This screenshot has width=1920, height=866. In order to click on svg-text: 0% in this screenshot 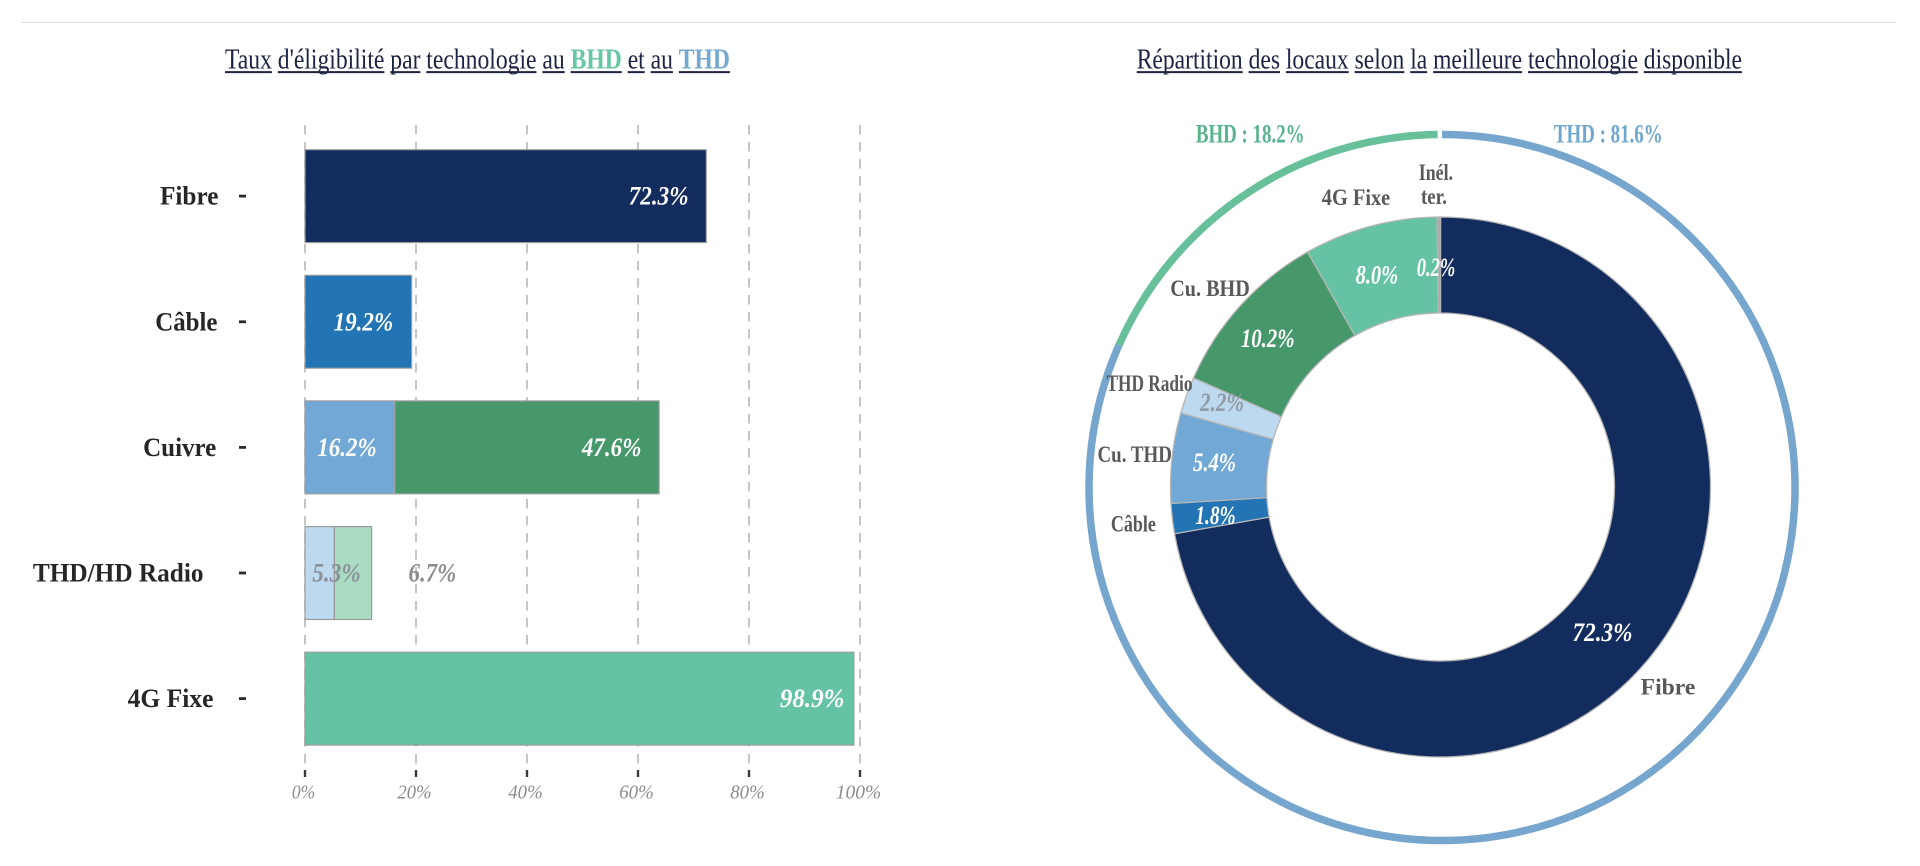, I will do `click(303, 792)`.